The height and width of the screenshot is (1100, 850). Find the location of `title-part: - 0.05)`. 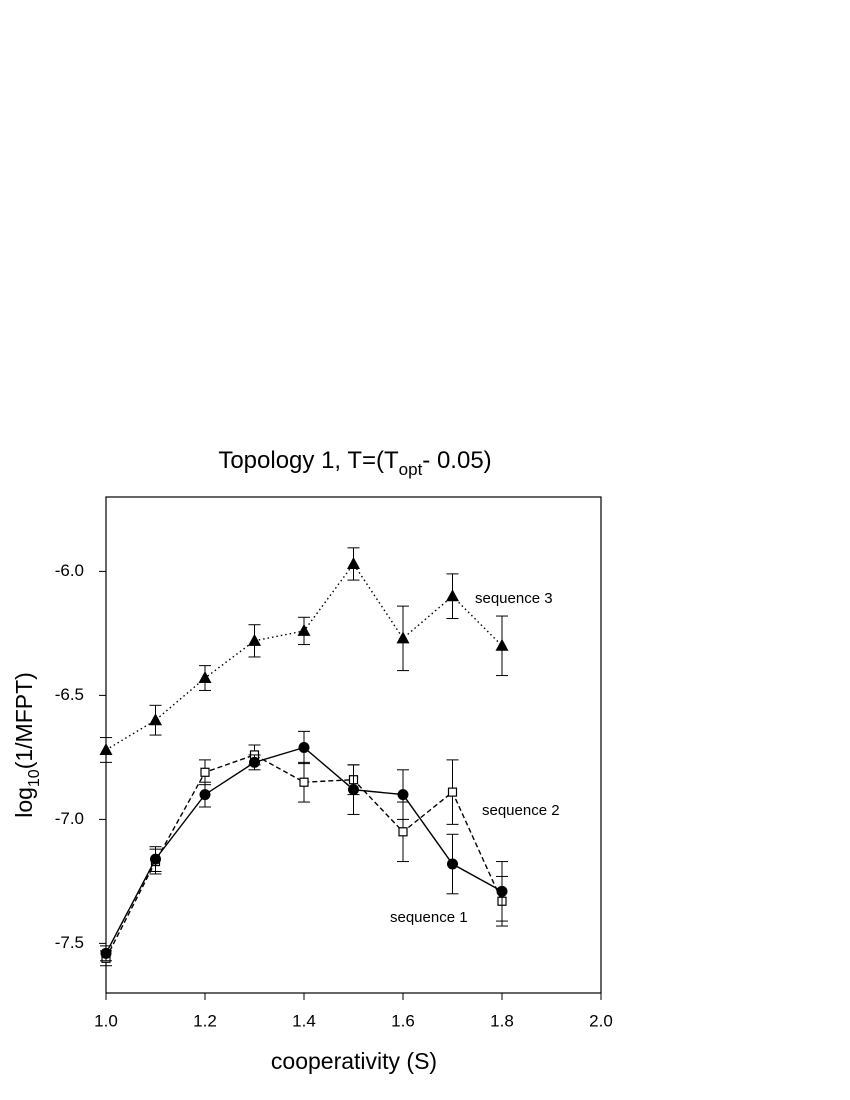

title-part: - 0.05) is located at coordinates (456, 460).